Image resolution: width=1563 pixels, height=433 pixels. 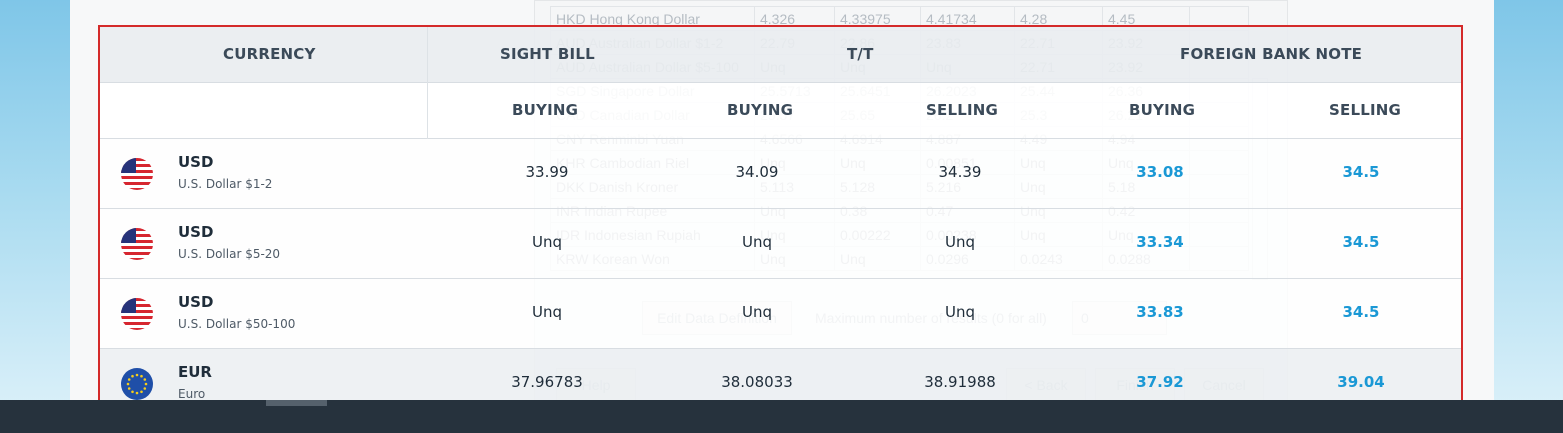 What do you see at coordinates (757, 382) in the screenshot?
I see `tt-buying-value: 38.08033` at bounding box center [757, 382].